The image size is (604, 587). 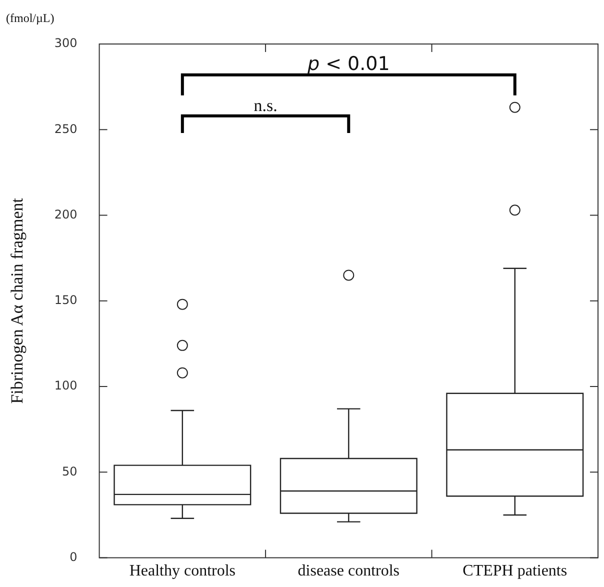 What do you see at coordinates (74, 557) in the screenshot?
I see `y-tick-label: 0` at bounding box center [74, 557].